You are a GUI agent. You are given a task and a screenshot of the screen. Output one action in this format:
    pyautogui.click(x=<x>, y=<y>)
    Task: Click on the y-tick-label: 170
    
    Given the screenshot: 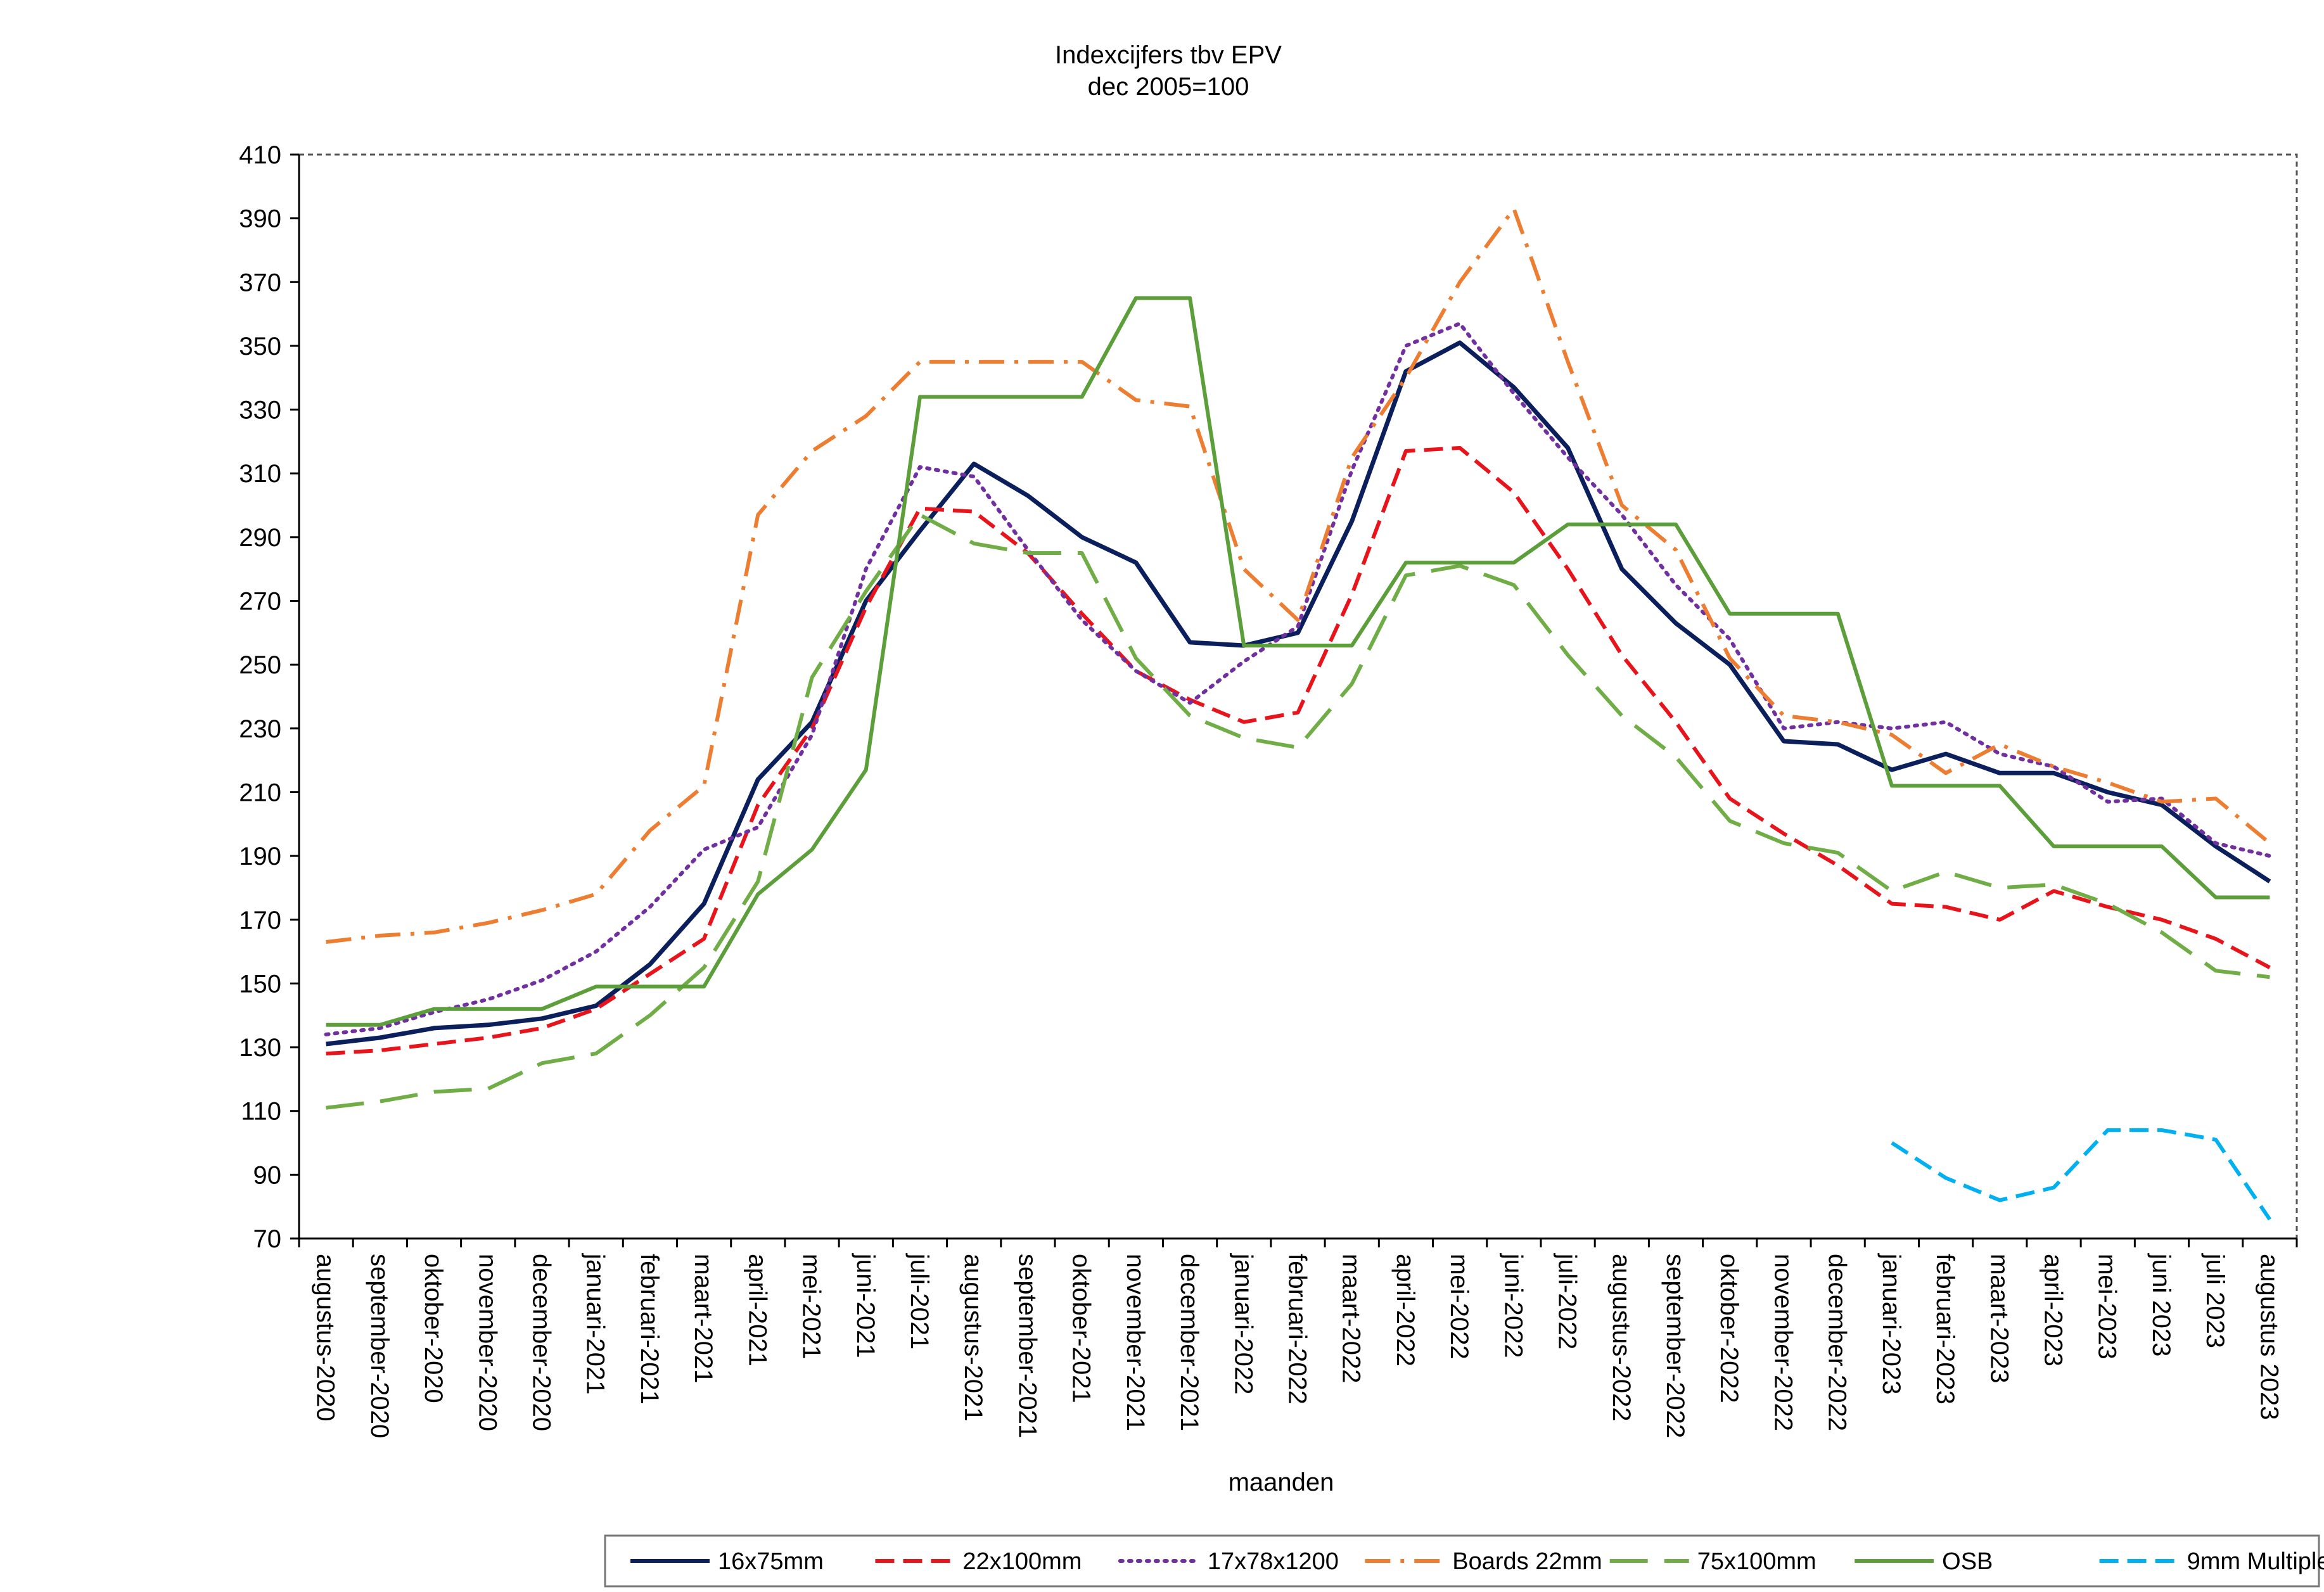 What is the action you would take?
    pyautogui.click(x=260, y=920)
    